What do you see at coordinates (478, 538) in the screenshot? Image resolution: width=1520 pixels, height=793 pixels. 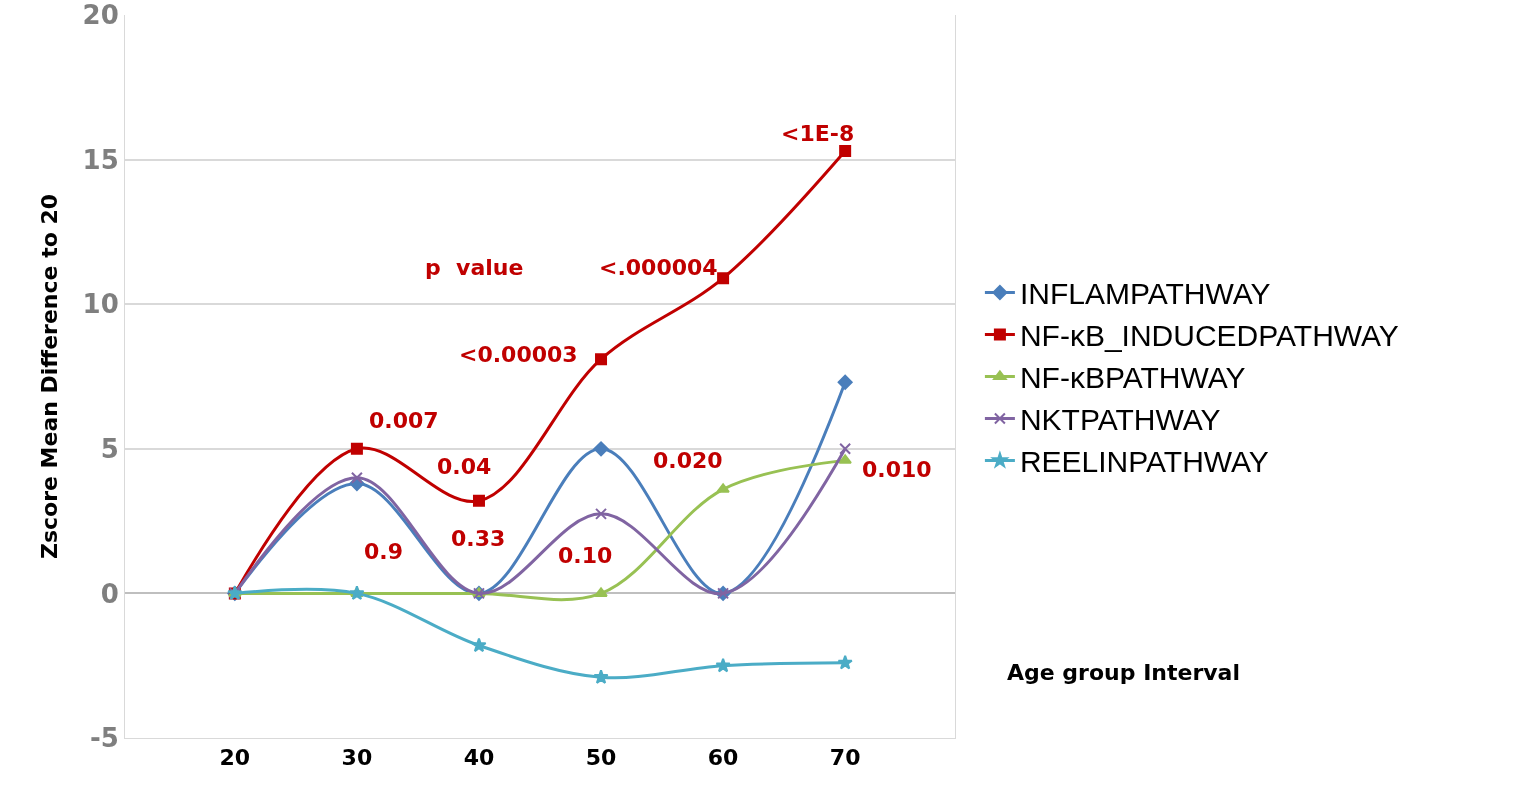 I see `annotation: 0.33` at bounding box center [478, 538].